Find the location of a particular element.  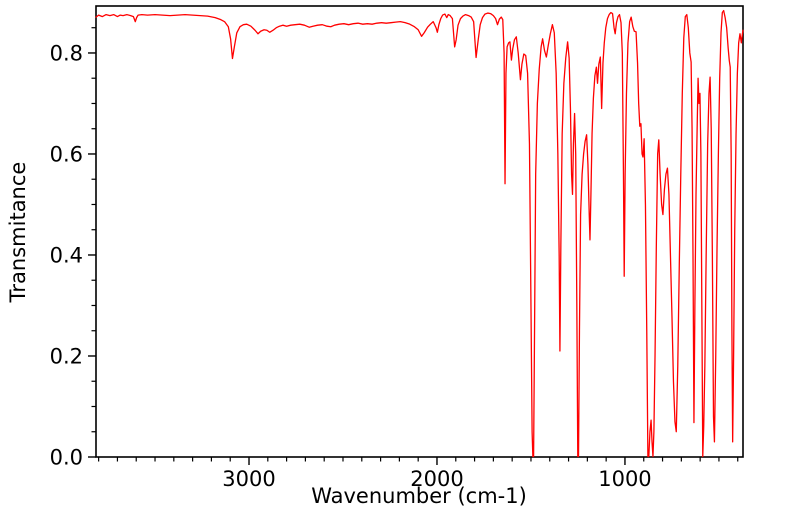

x-tick-label: 2000 is located at coordinates (436, 479).